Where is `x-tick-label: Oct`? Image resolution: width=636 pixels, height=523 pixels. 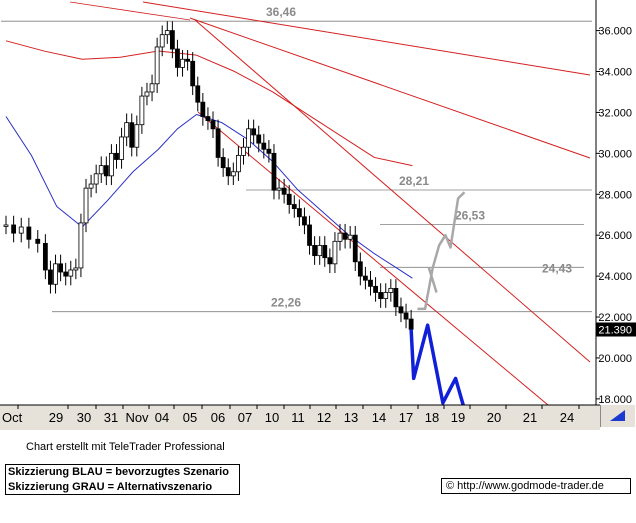 x-tick-label: Oct is located at coordinates (12, 417).